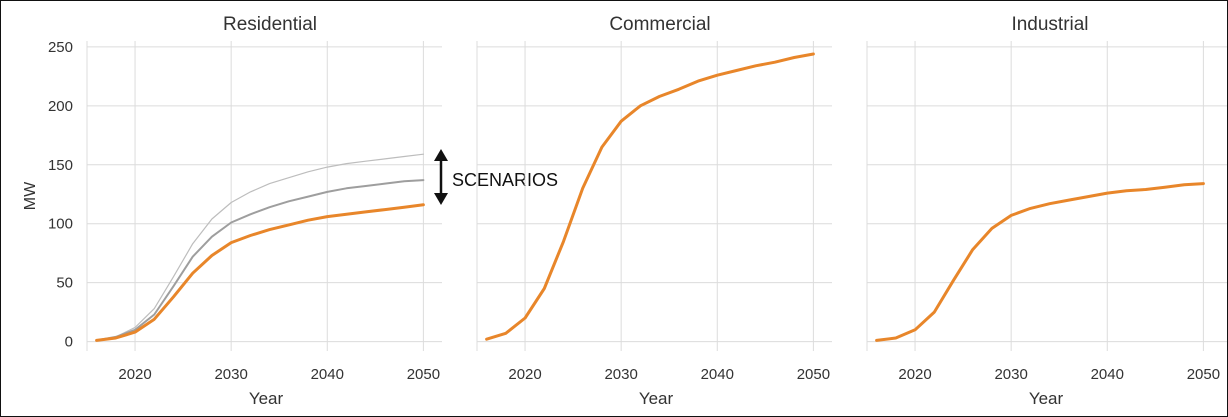  Describe the element at coordinates (60, 47) in the screenshot. I see `y-tick-label: 250` at that location.